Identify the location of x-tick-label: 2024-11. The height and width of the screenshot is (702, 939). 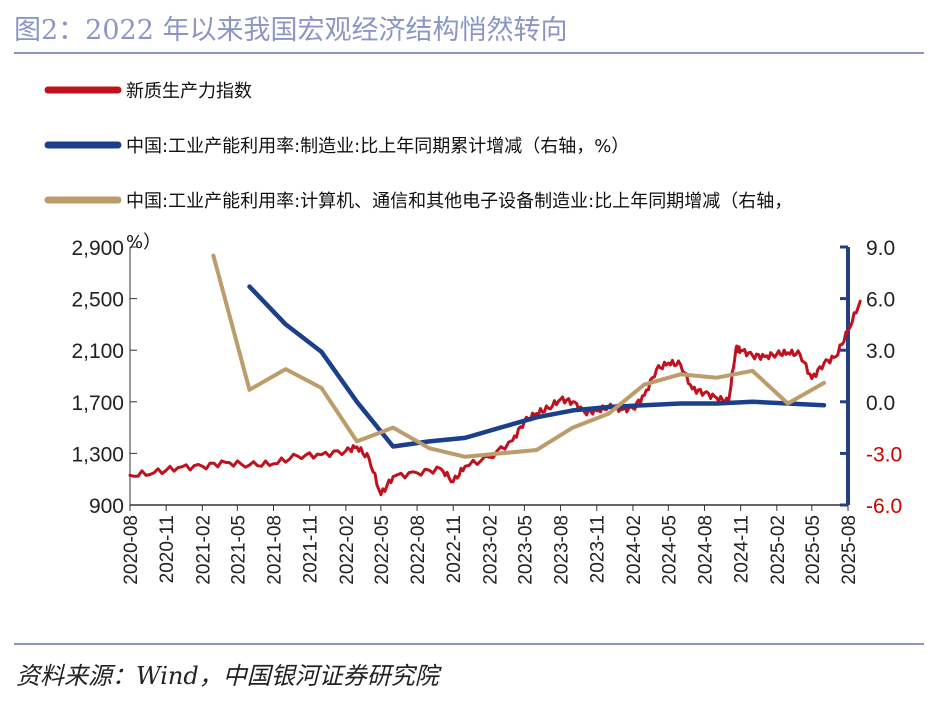
(742, 549).